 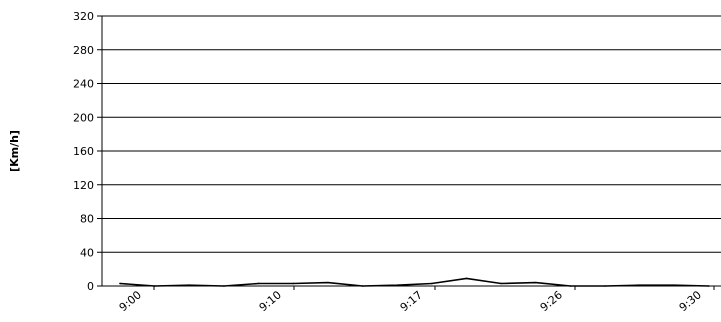 I want to click on y-tick-label: 200, so click(x=83, y=117).